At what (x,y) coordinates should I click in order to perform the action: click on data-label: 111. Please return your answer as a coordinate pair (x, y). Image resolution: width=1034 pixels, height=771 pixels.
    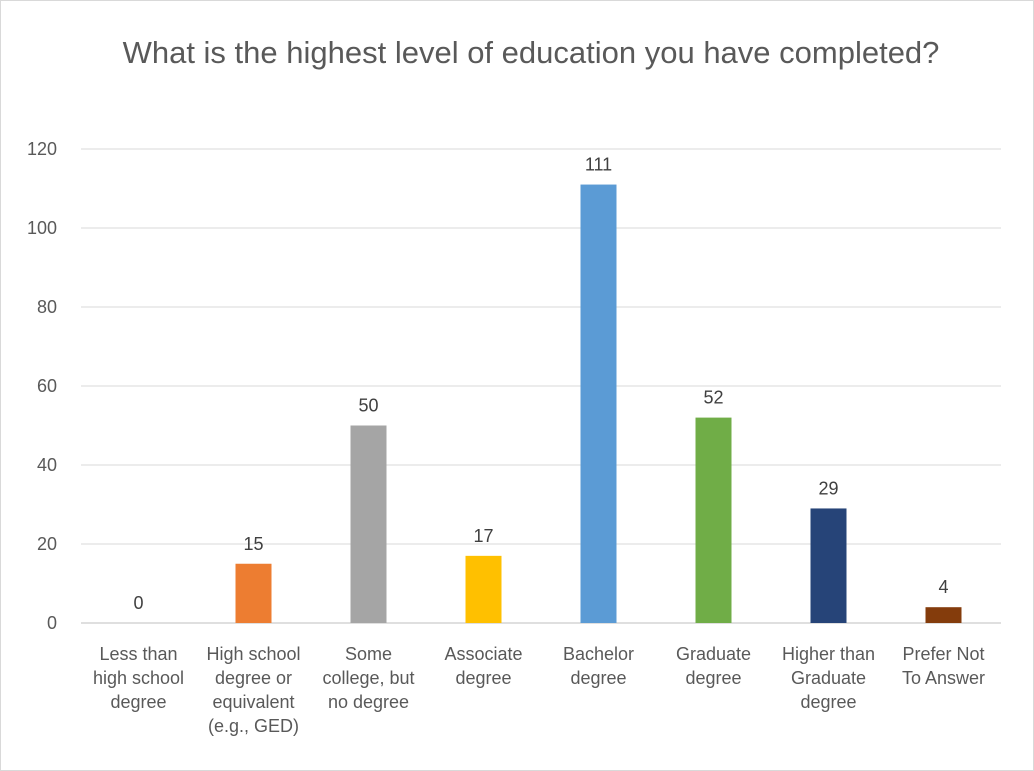
    Looking at the image, I should click on (598, 165).